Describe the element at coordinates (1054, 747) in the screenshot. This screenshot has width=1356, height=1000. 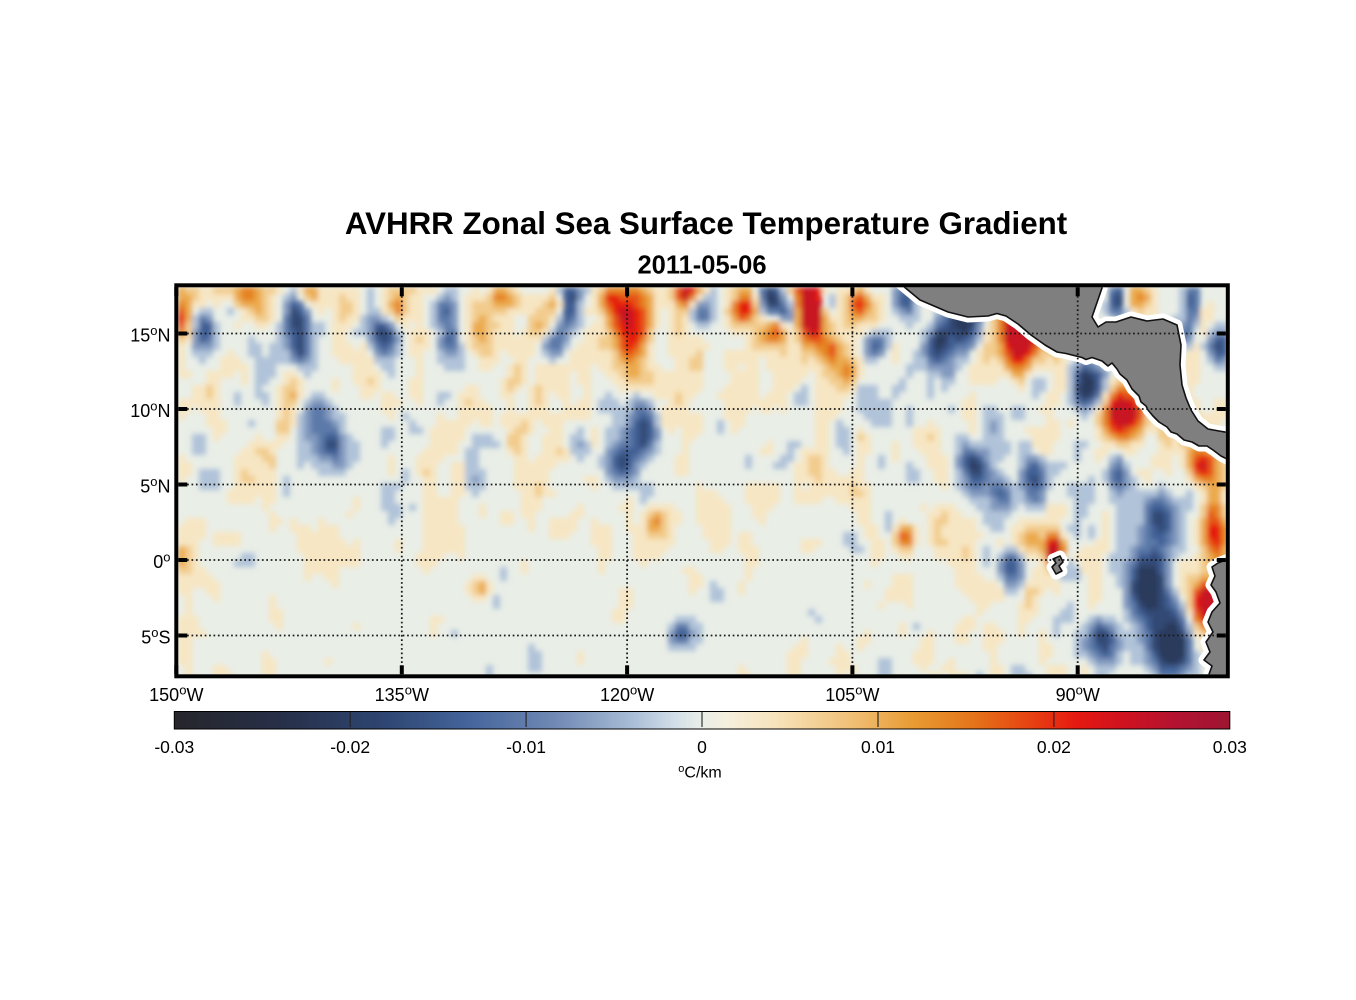
I see `svg-text: 0.02` at that location.